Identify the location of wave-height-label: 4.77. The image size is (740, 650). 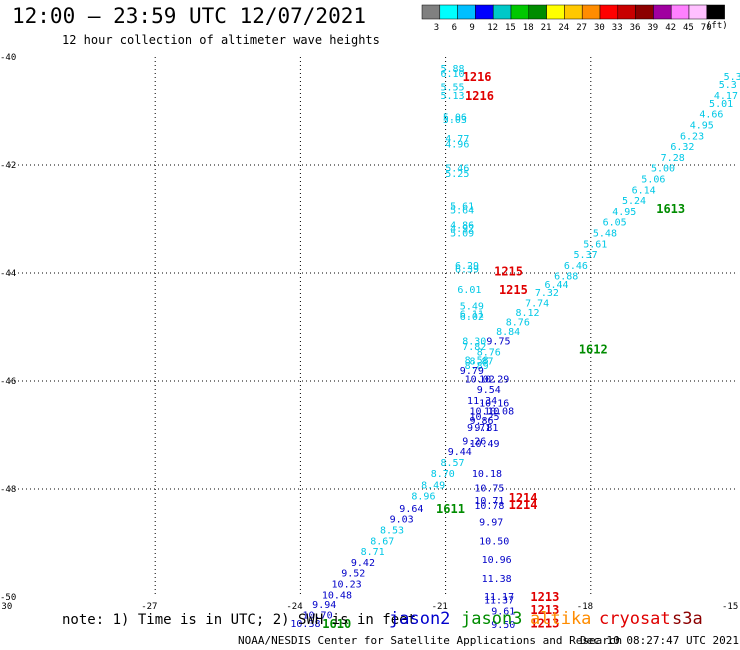
(457, 139).